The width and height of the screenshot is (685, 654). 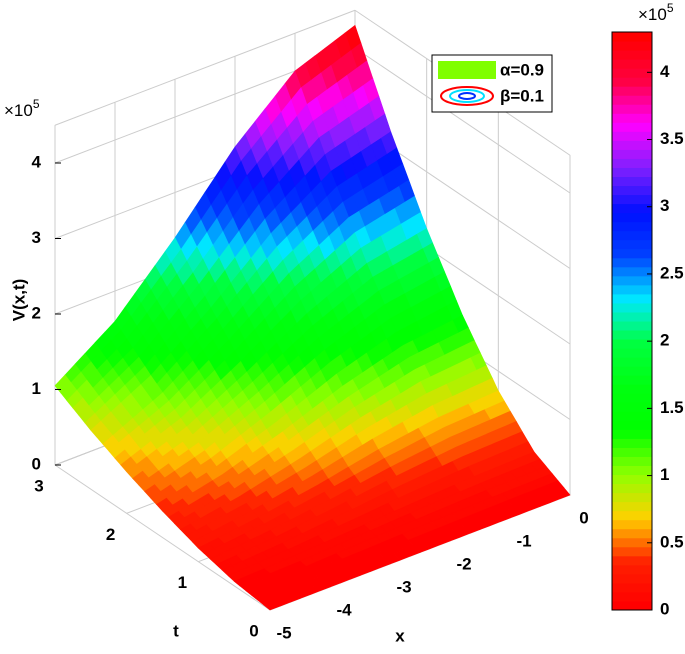 I want to click on colorbar-tick-label: 3, so click(x=664, y=205).